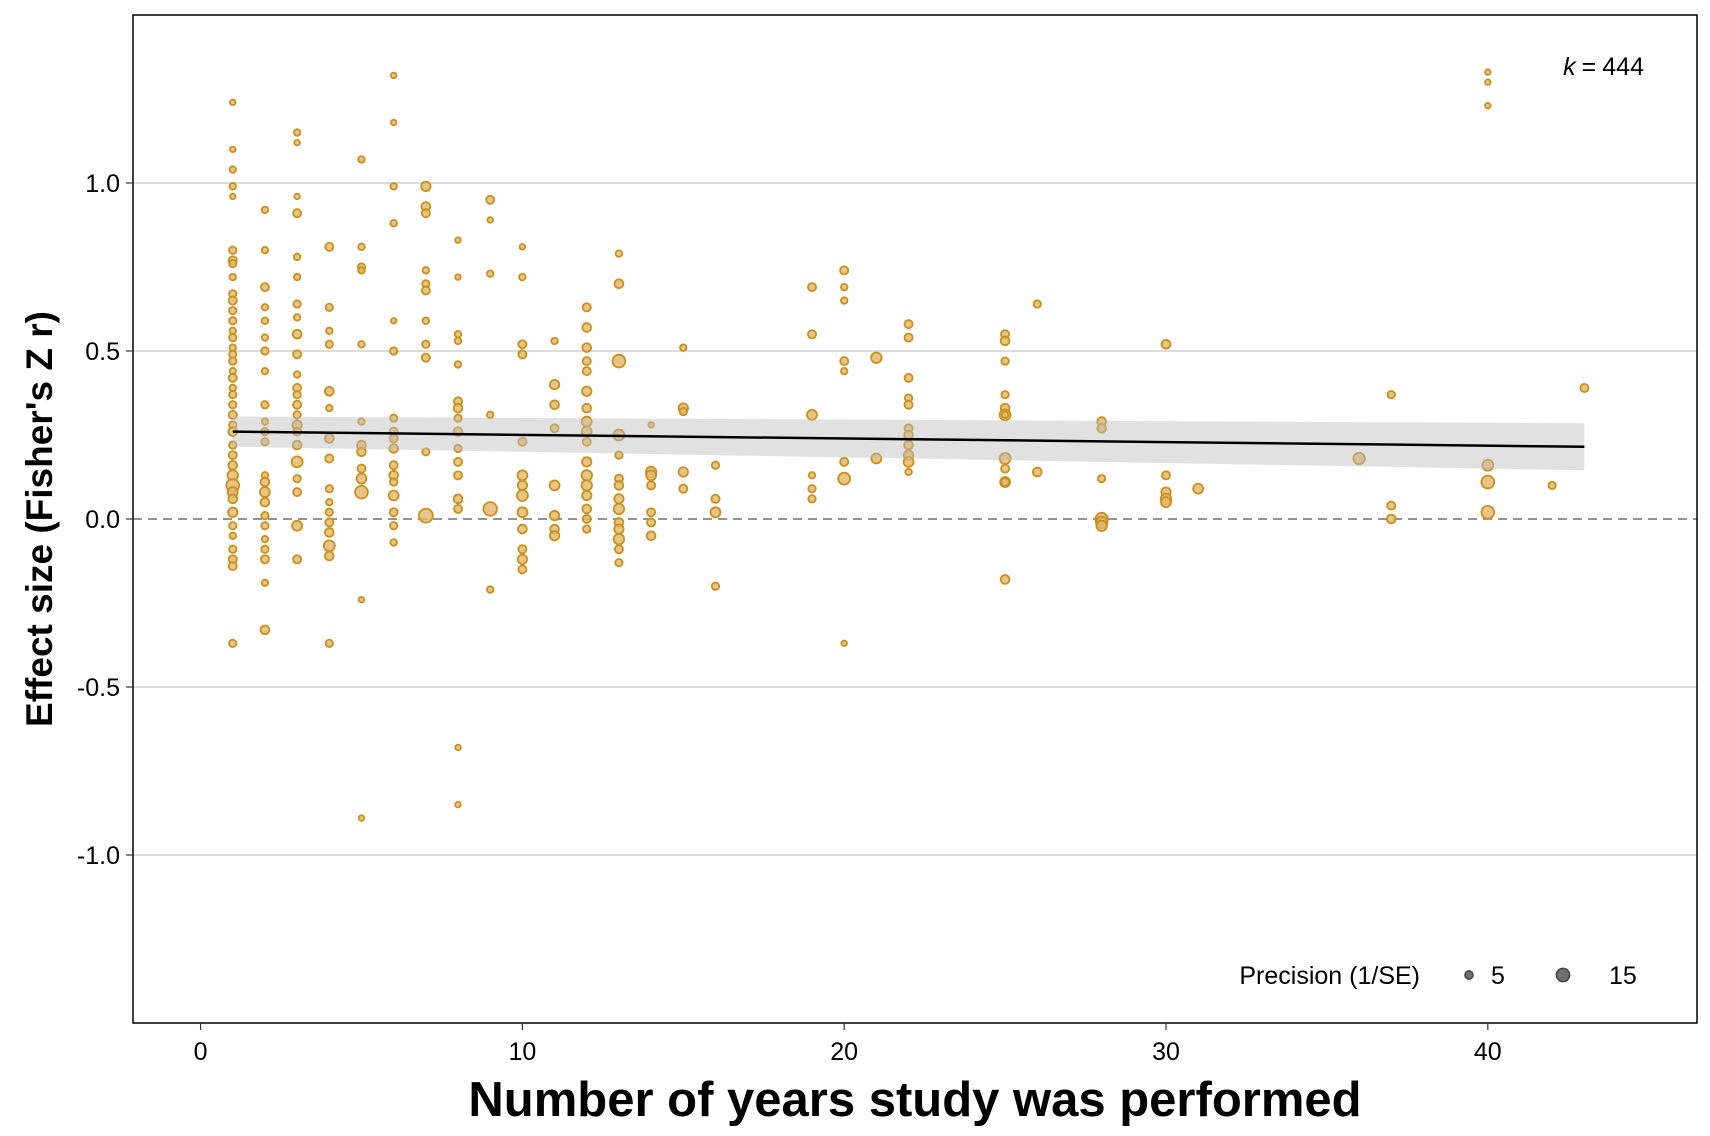  Describe the element at coordinates (201, 1052) in the screenshot. I see `x-tick-label: 0` at that location.